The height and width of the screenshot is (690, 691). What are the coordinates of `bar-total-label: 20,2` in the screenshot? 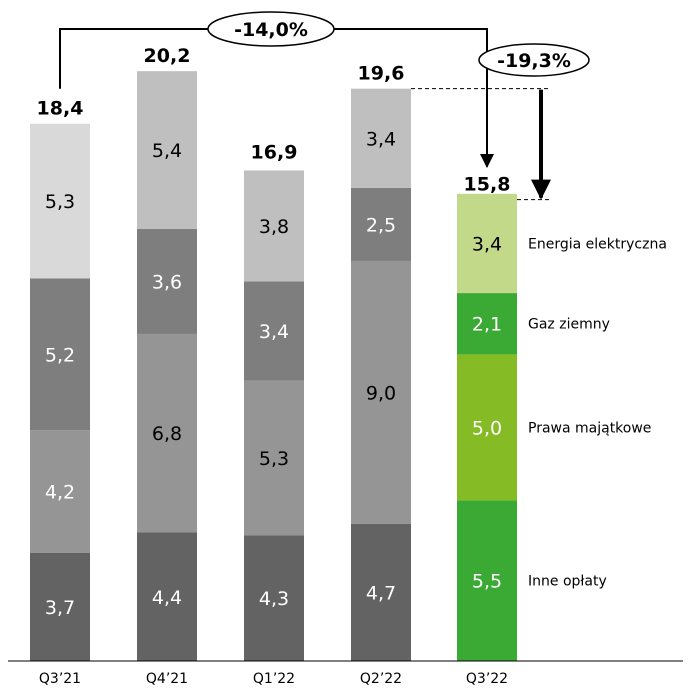 It's located at (167, 56).